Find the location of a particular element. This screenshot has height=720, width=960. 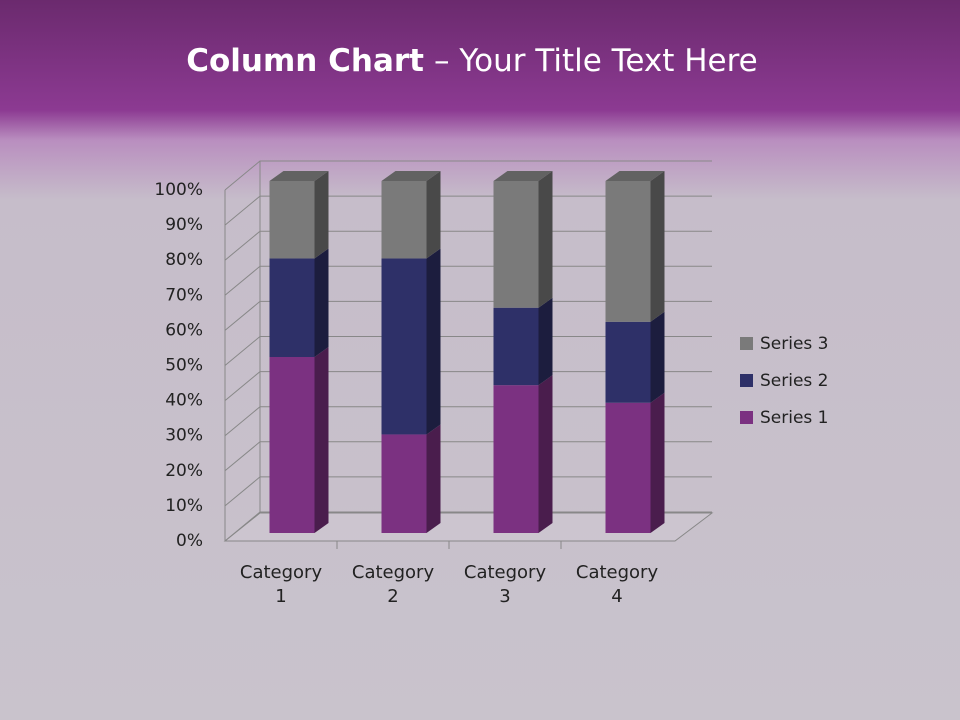

y-tick-label: 100% is located at coordinates (178, 190).